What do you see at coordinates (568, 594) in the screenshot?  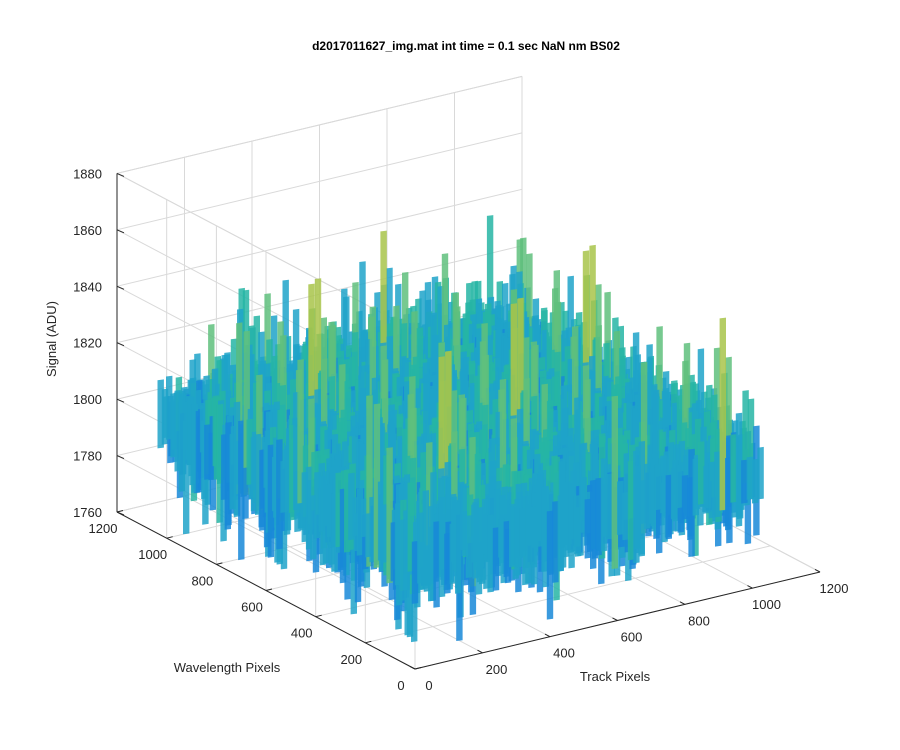 I see `floor-grid-line` at bounding box center [568, 594].